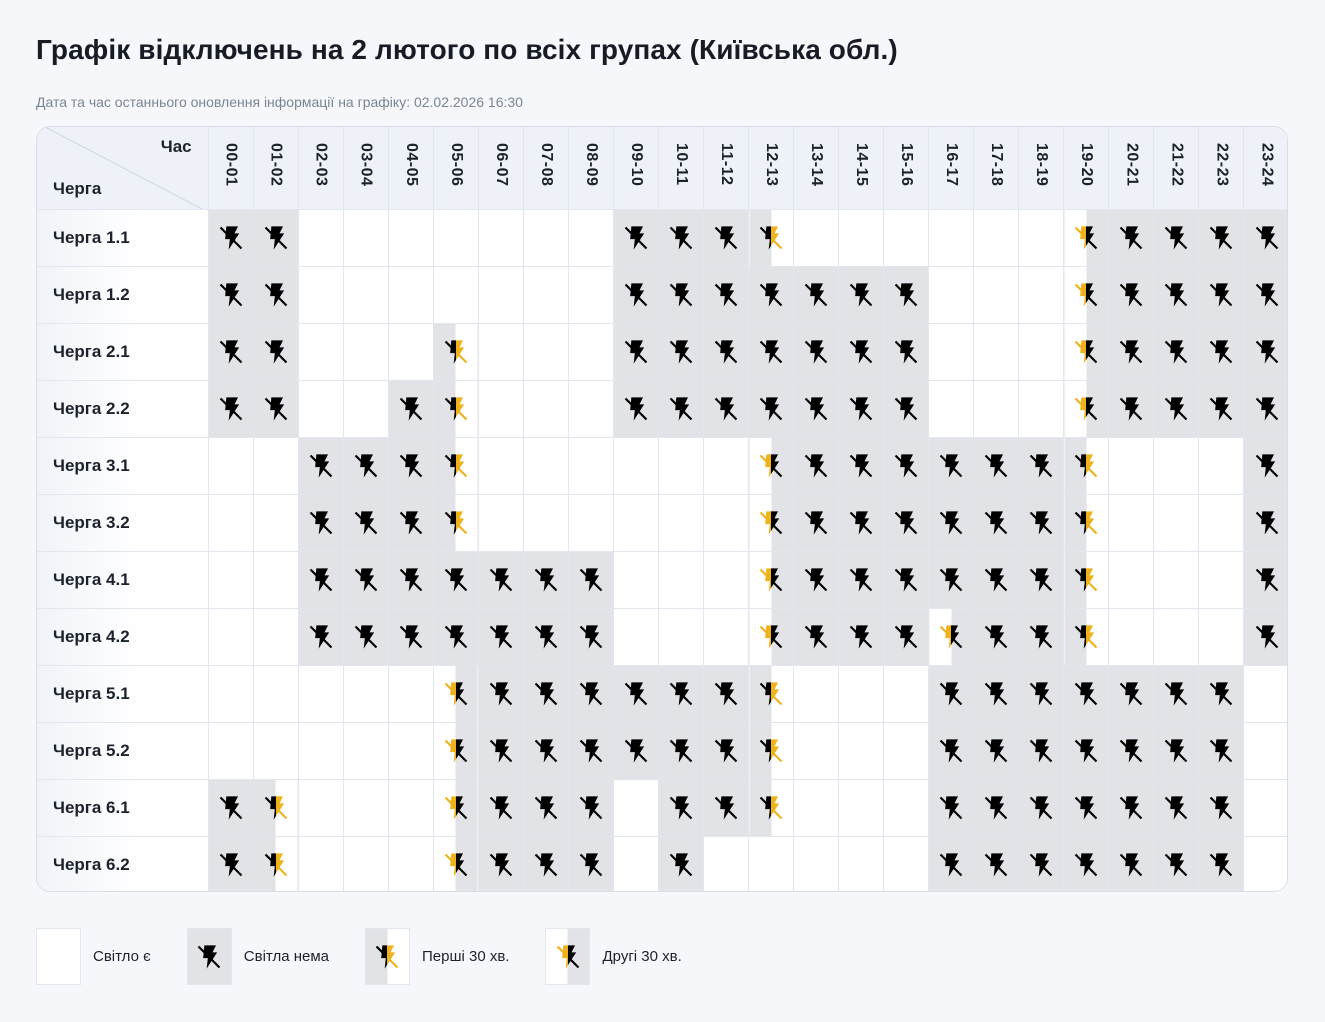 The height and width of the screenshot is (1022, 1325). Describe the element at coordinates (1087, 165) in the screenshot. I see `hour-label: 19-20` at that location.